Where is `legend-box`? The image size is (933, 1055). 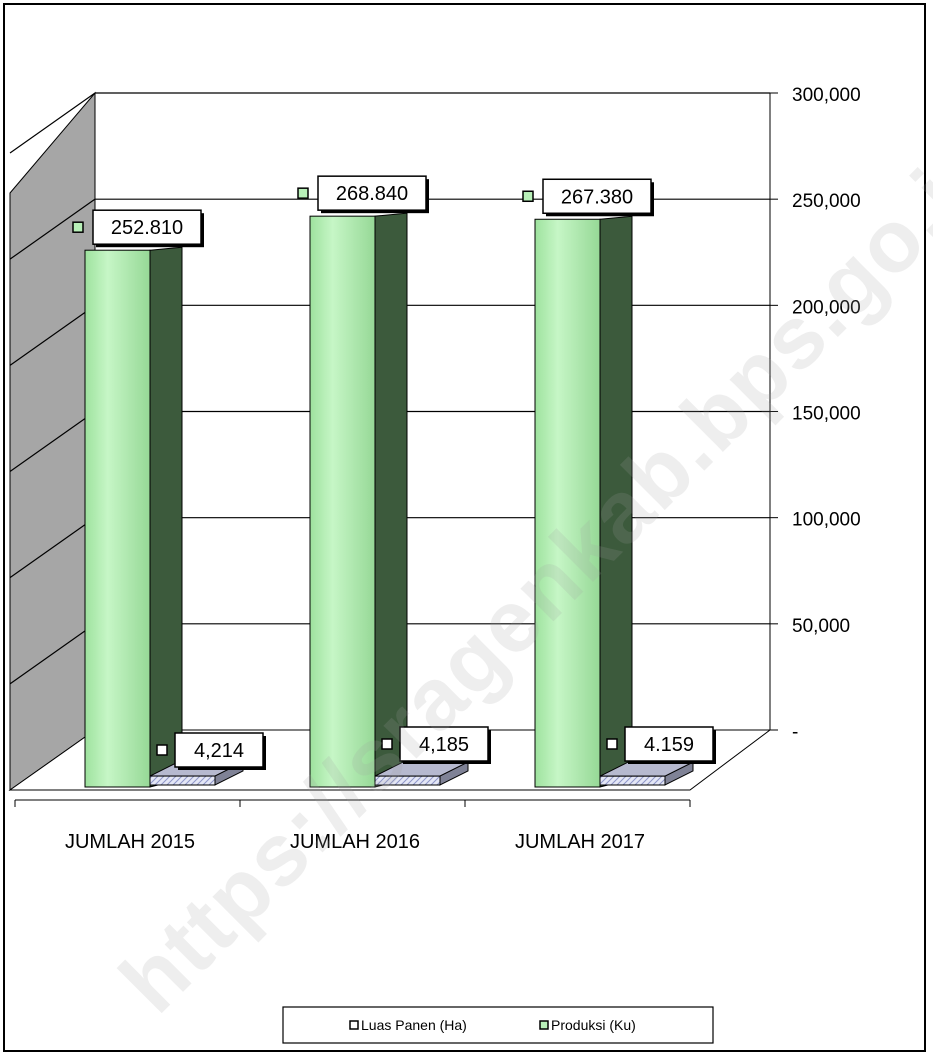 legend-box is located at coordinates (498, 1025).